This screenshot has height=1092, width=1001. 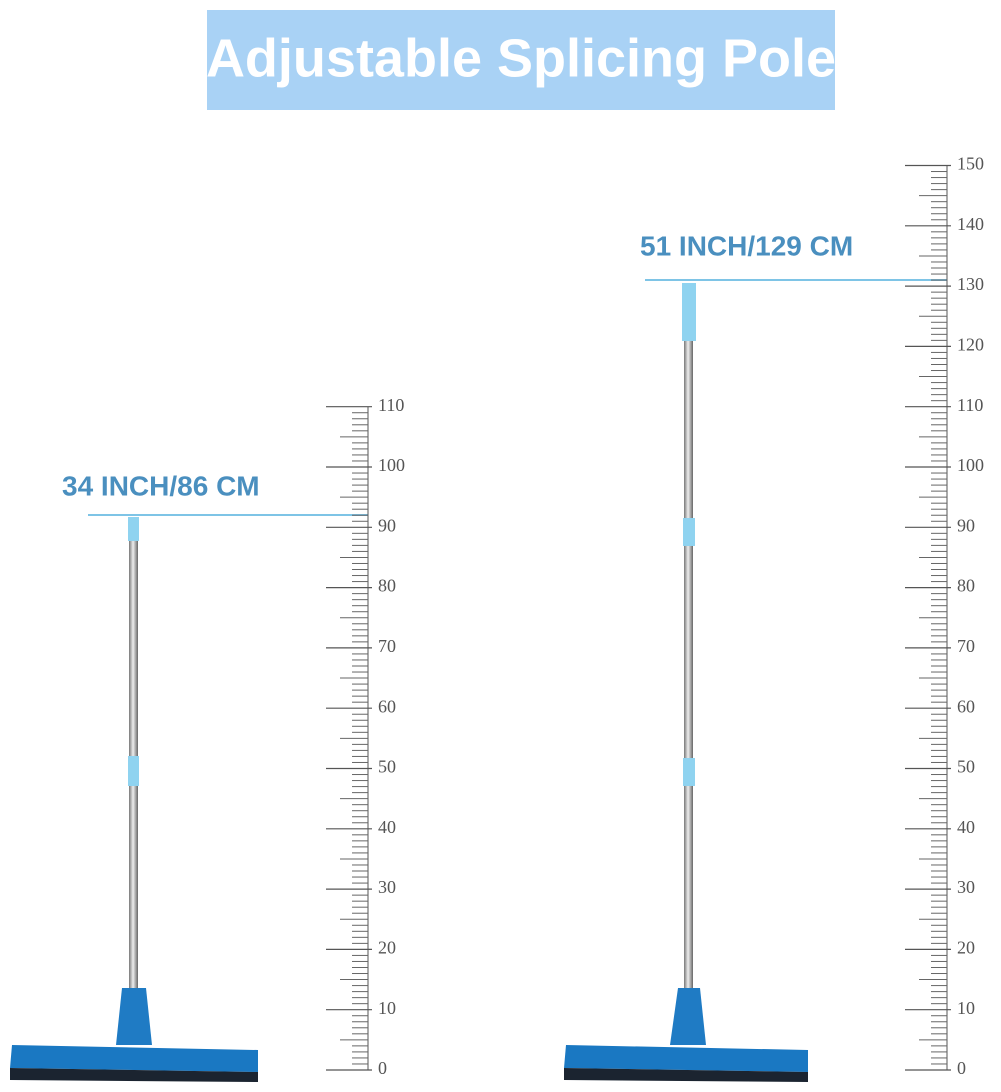 What do you see at coordinates (134, 799) in the screenshot?
I see `short-squeegee` at bounding box center [134, 799].